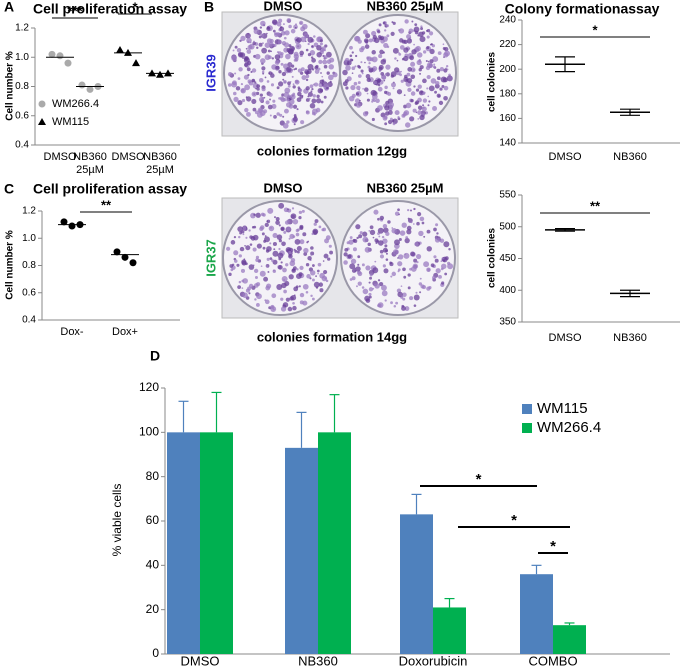  I want to click on y-tick-label: 20, so click(153, 609).